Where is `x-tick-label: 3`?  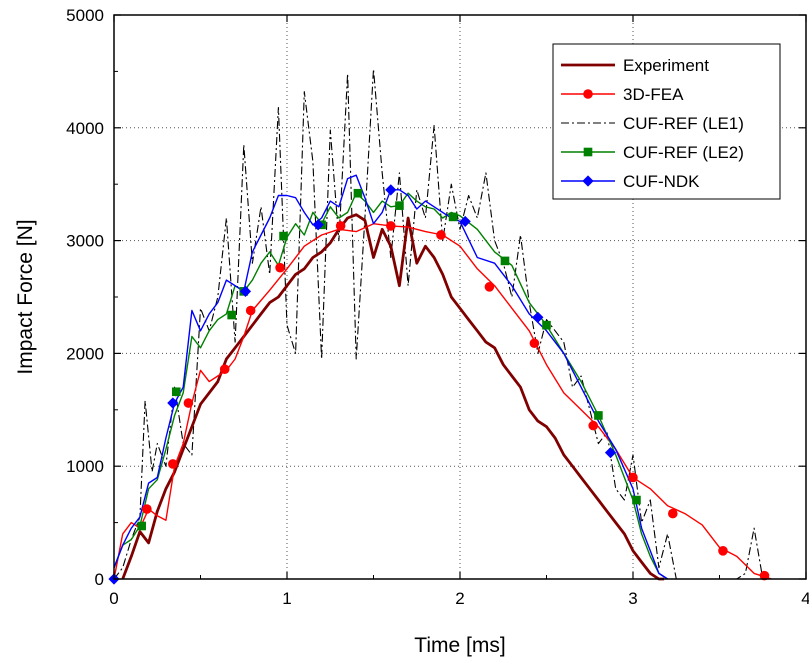
x-tick-label: 3 is located at coordinates (632, 598).